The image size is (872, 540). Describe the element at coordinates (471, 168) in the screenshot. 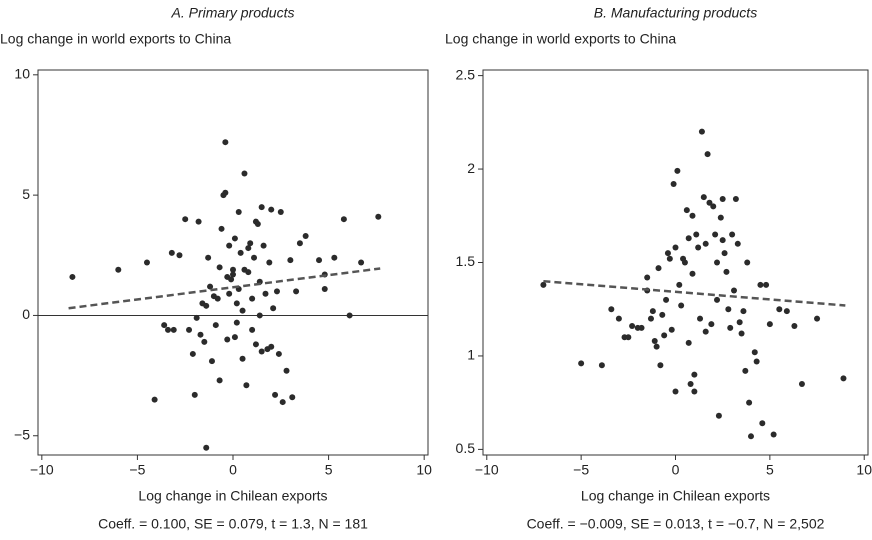

I see `y-tick-label: 2` at that location.